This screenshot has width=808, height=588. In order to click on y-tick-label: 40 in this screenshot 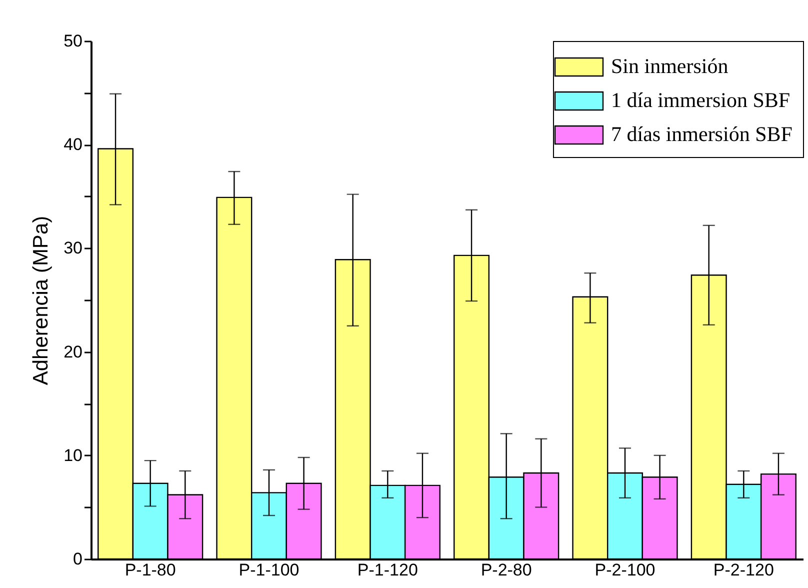, I will do `click(73, 144)`.